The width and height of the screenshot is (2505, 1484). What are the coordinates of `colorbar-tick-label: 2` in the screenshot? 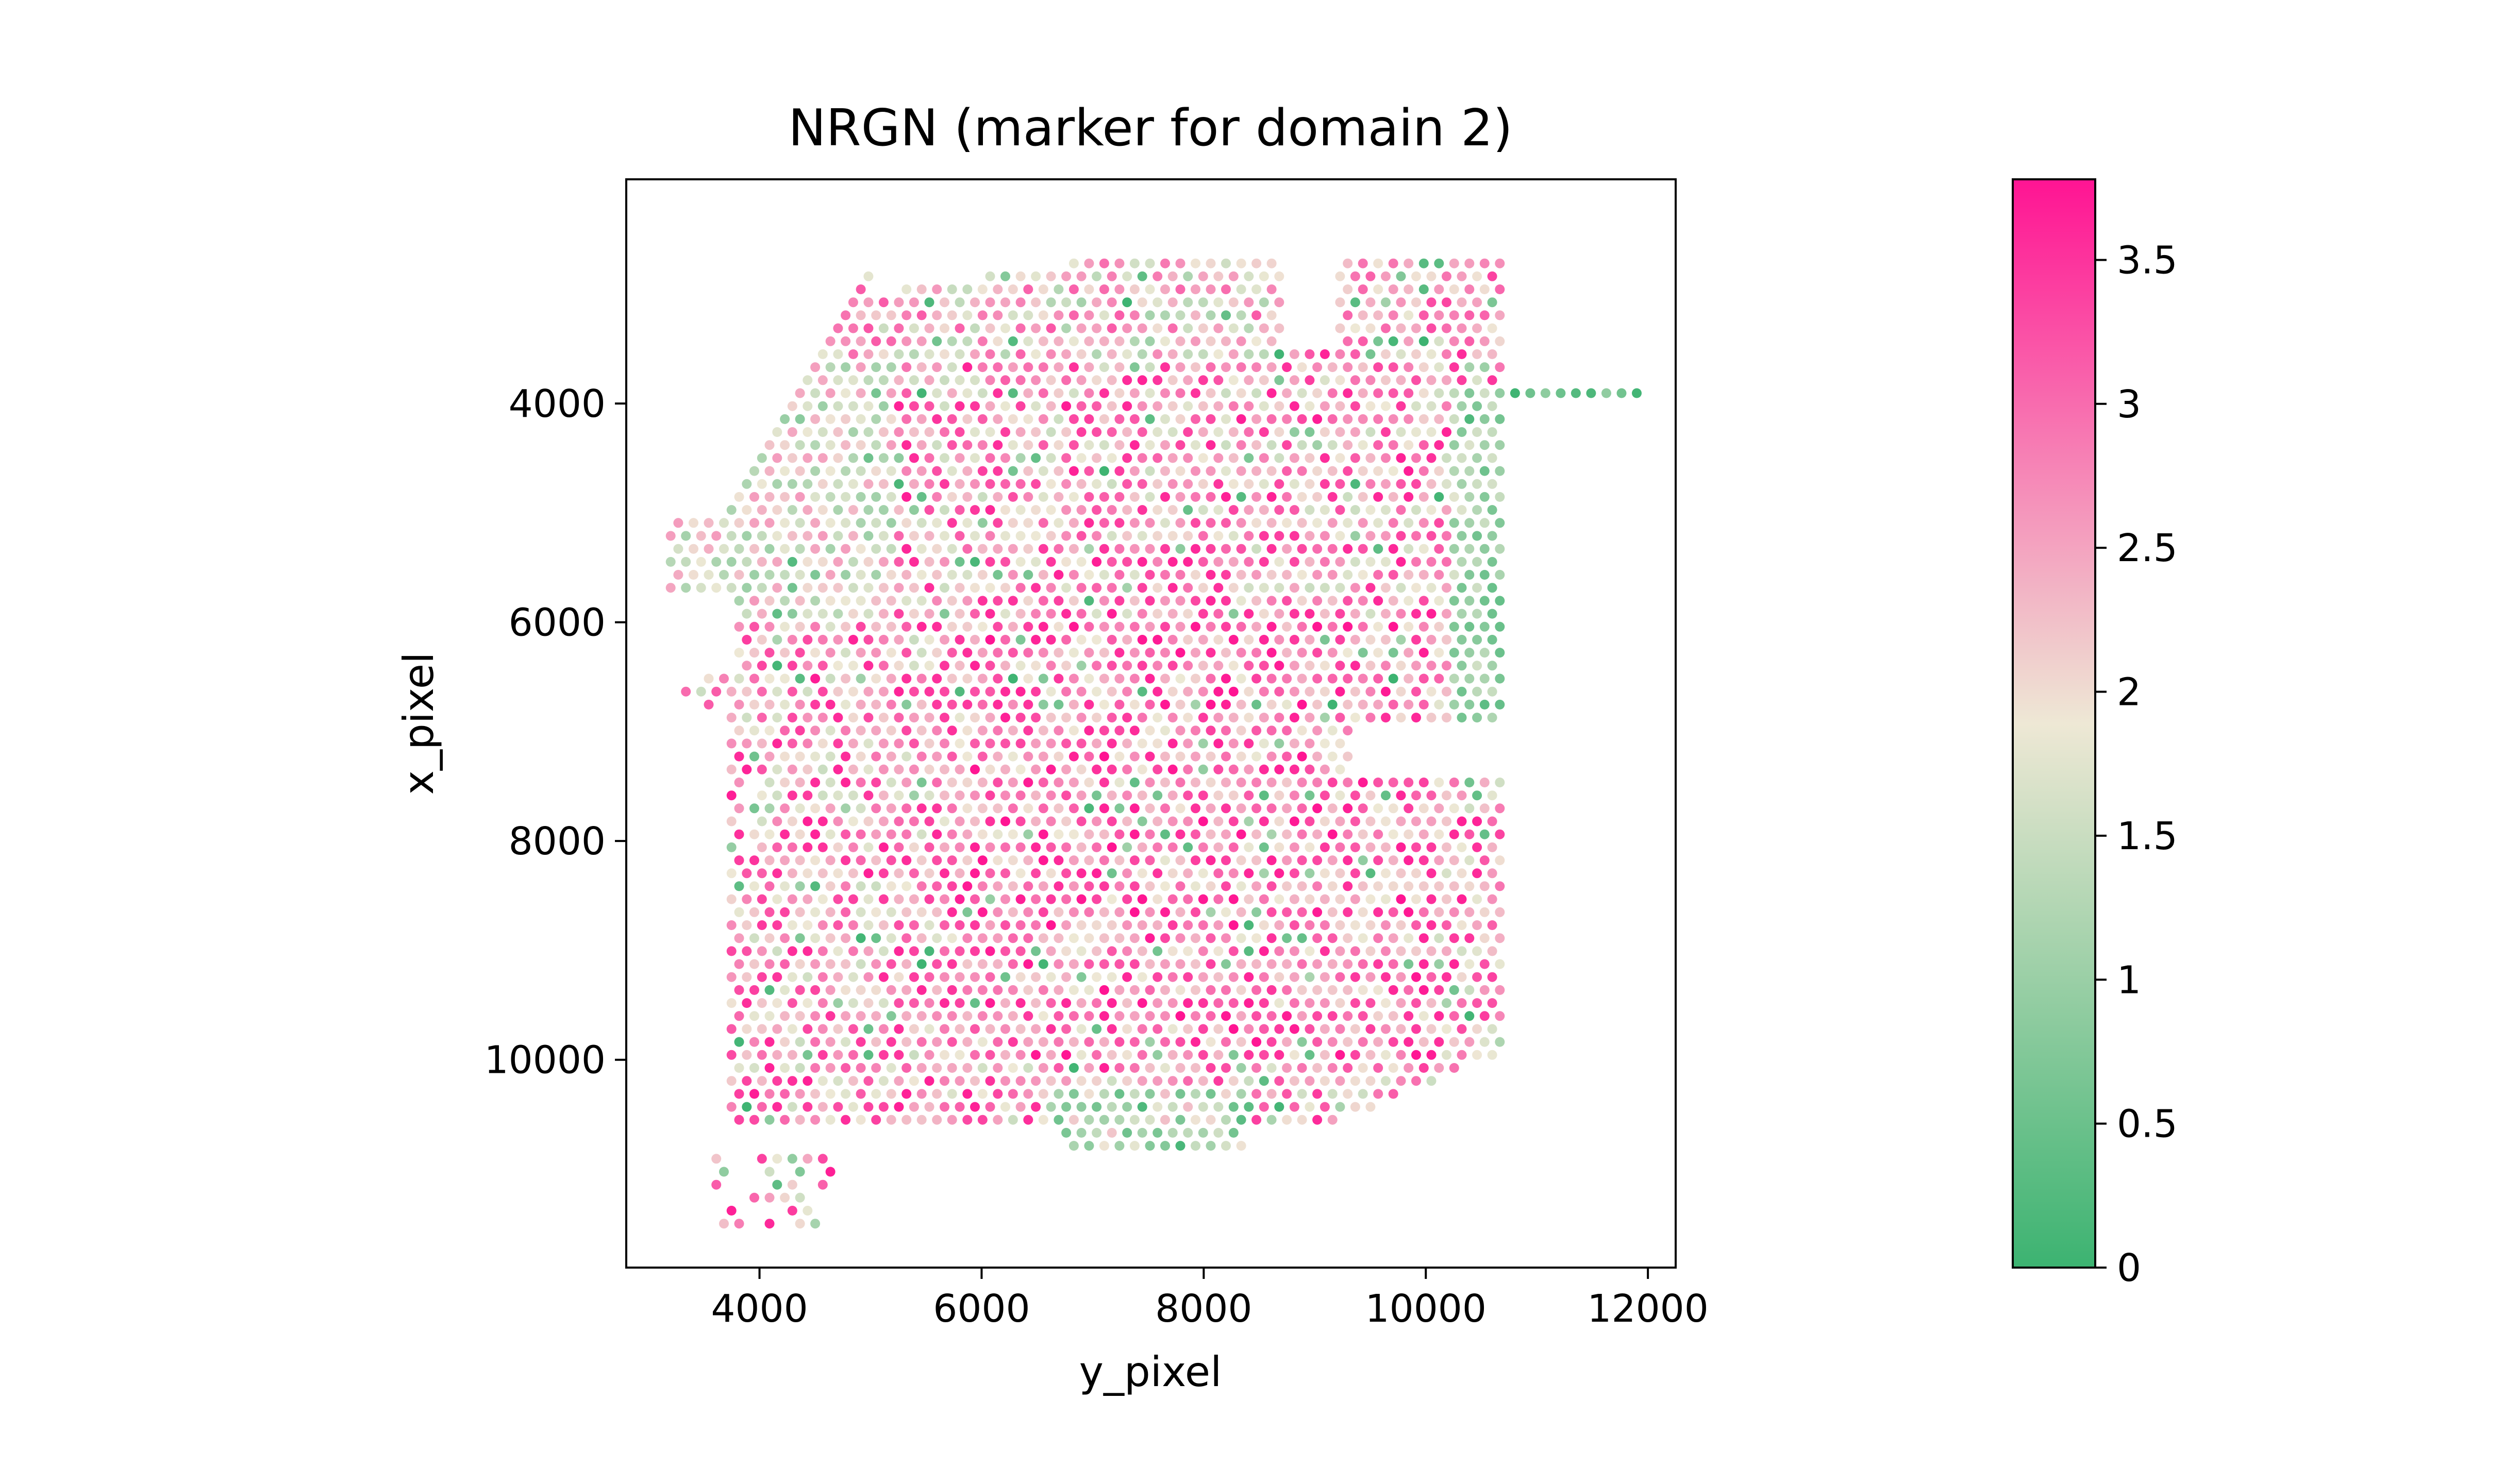 It's located at (2129, 692).